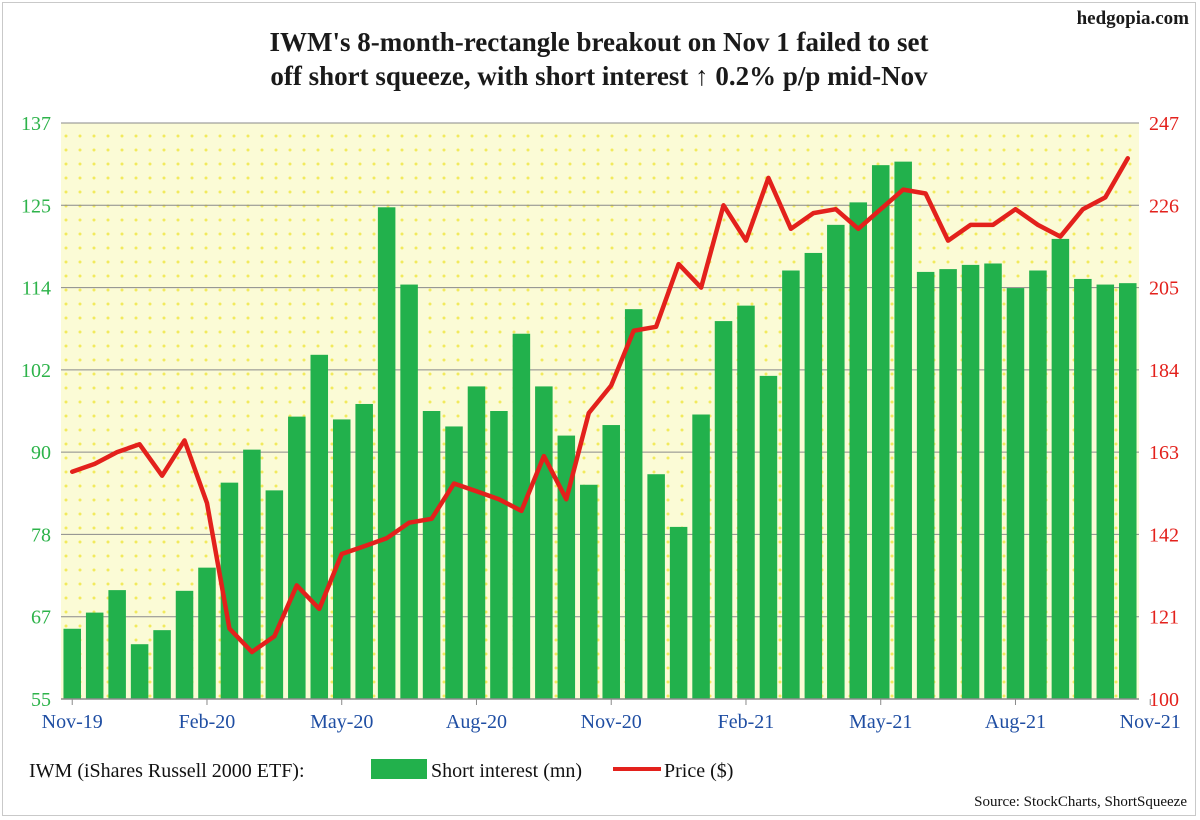 Image resolution: width=1200 pixels, height=820 pixels. I want to click on legend-bar-label: Short interest (mn), so click(506, 771).